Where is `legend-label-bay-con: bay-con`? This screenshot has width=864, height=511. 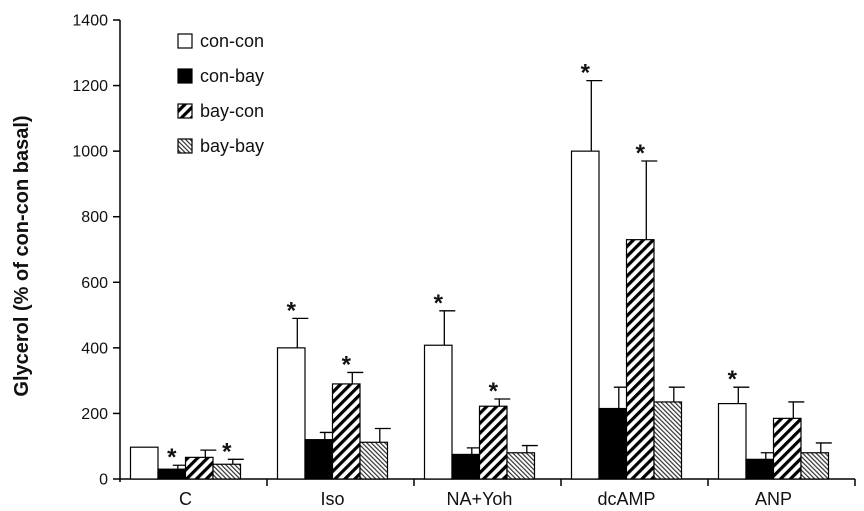
legend-label-bay-con: bay-con is located at coordinates (232, 111).